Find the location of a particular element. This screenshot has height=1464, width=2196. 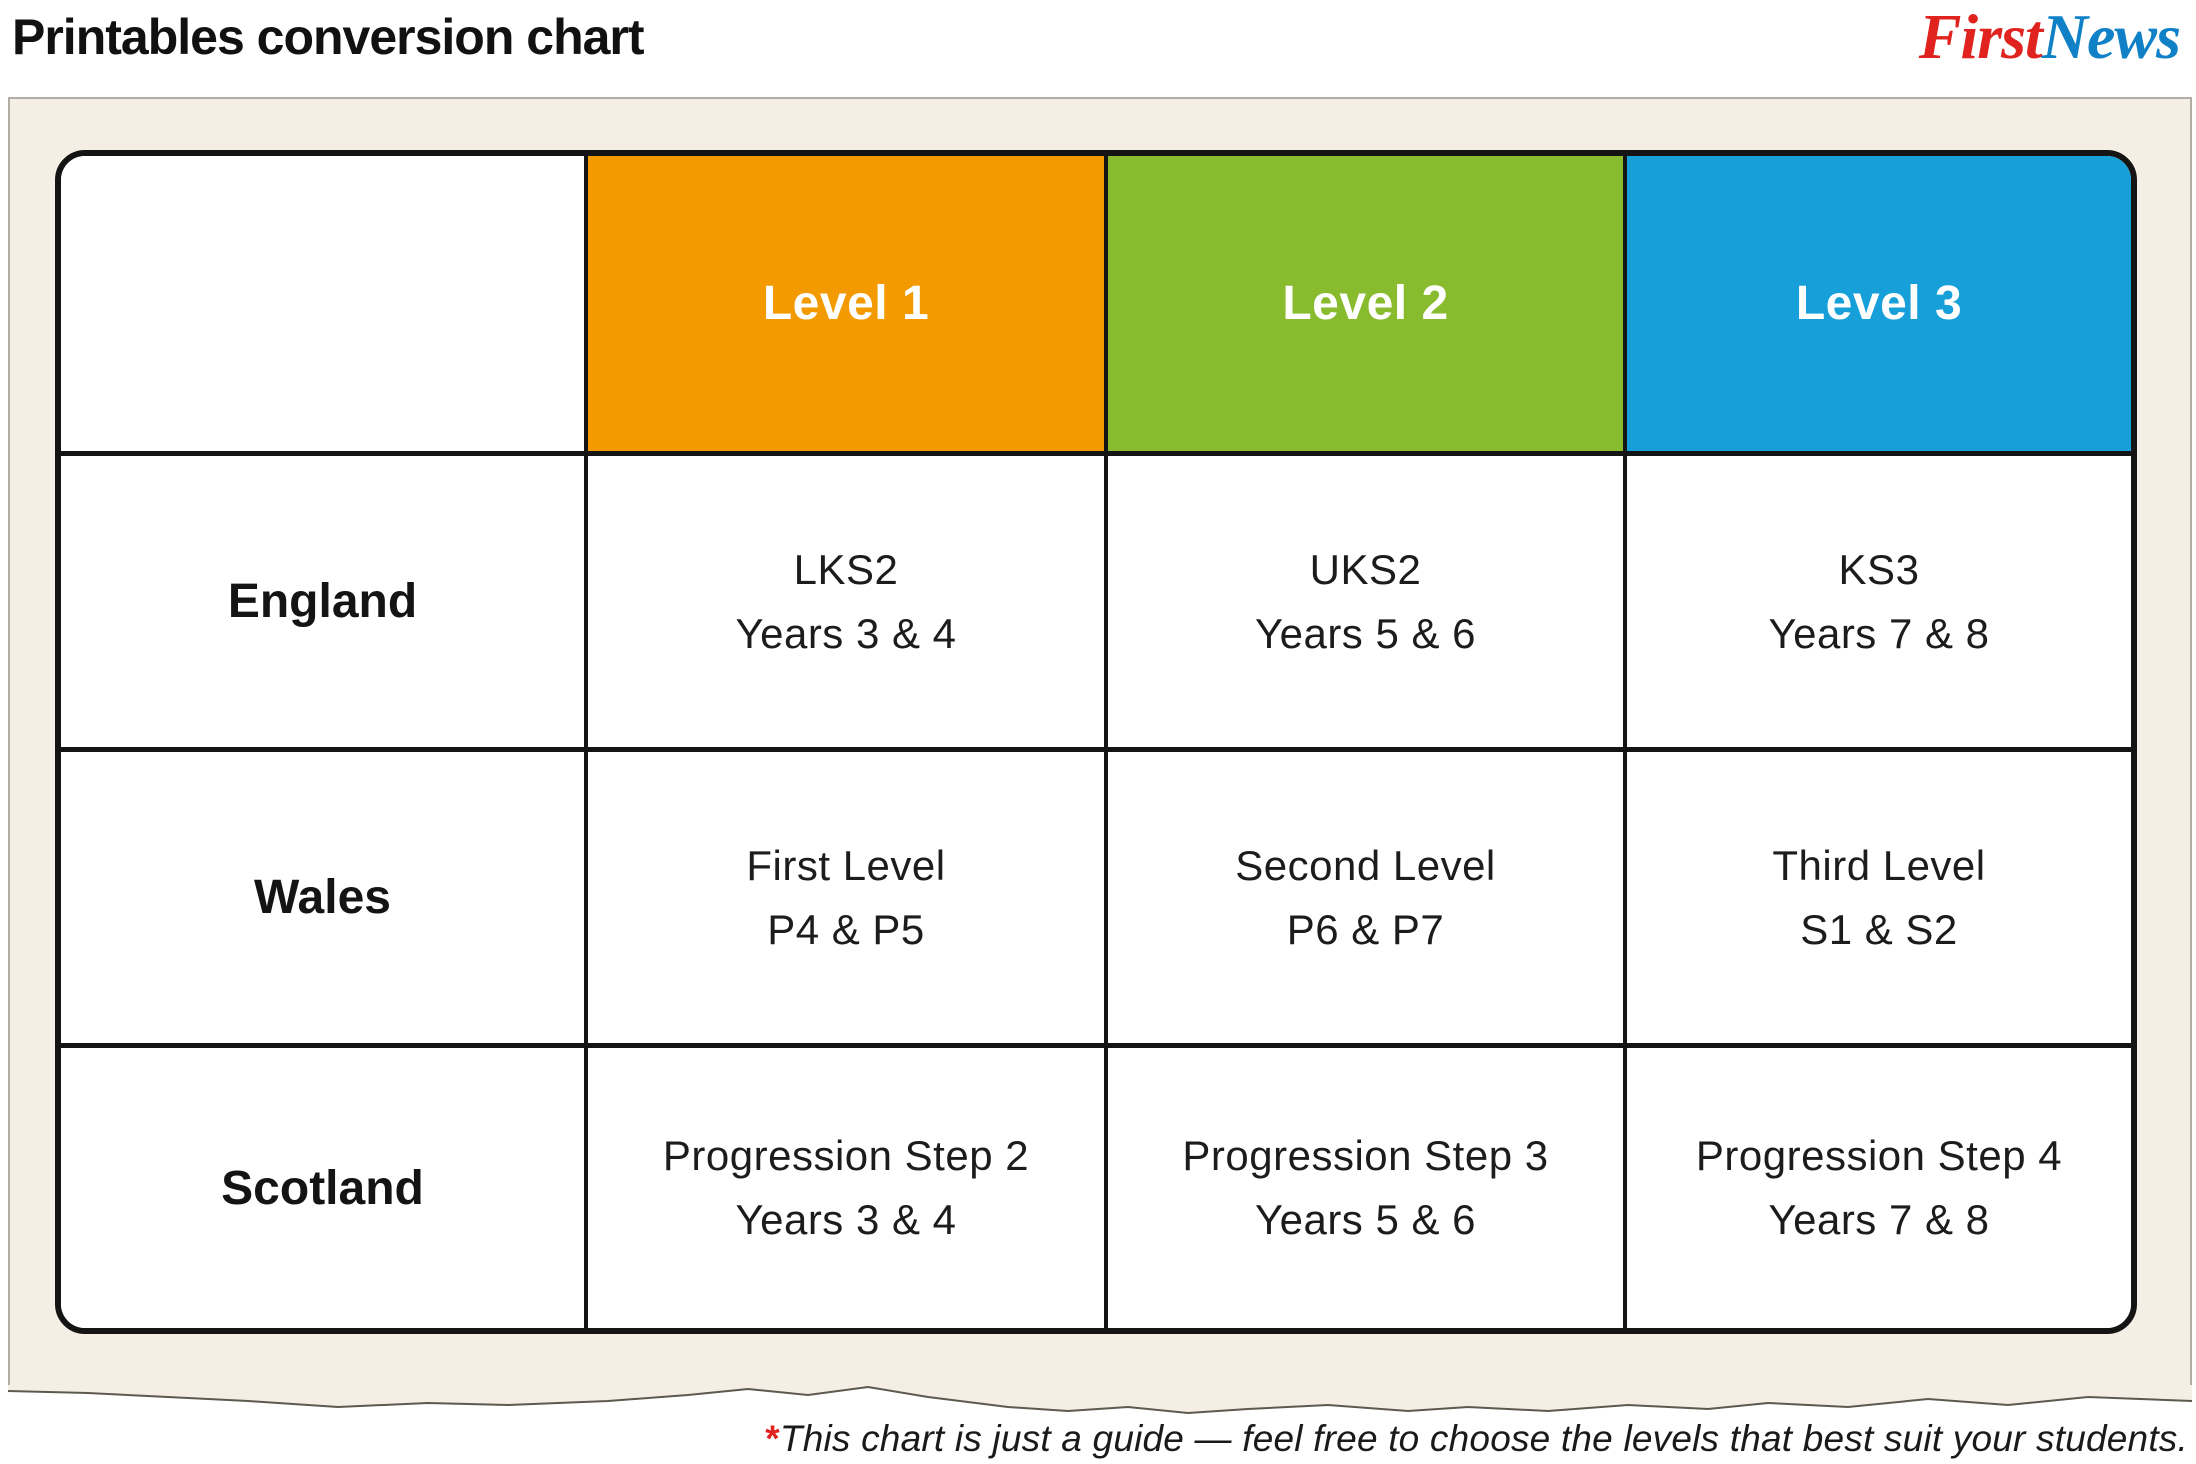

table-cell-england-level-2: UKS2 Years 5 & 6 is located at coordinates (1363, 599).